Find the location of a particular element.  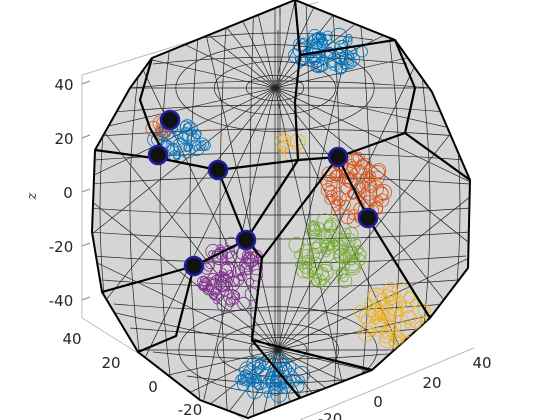

z-tick-marks is located at coordinates (86, 190).